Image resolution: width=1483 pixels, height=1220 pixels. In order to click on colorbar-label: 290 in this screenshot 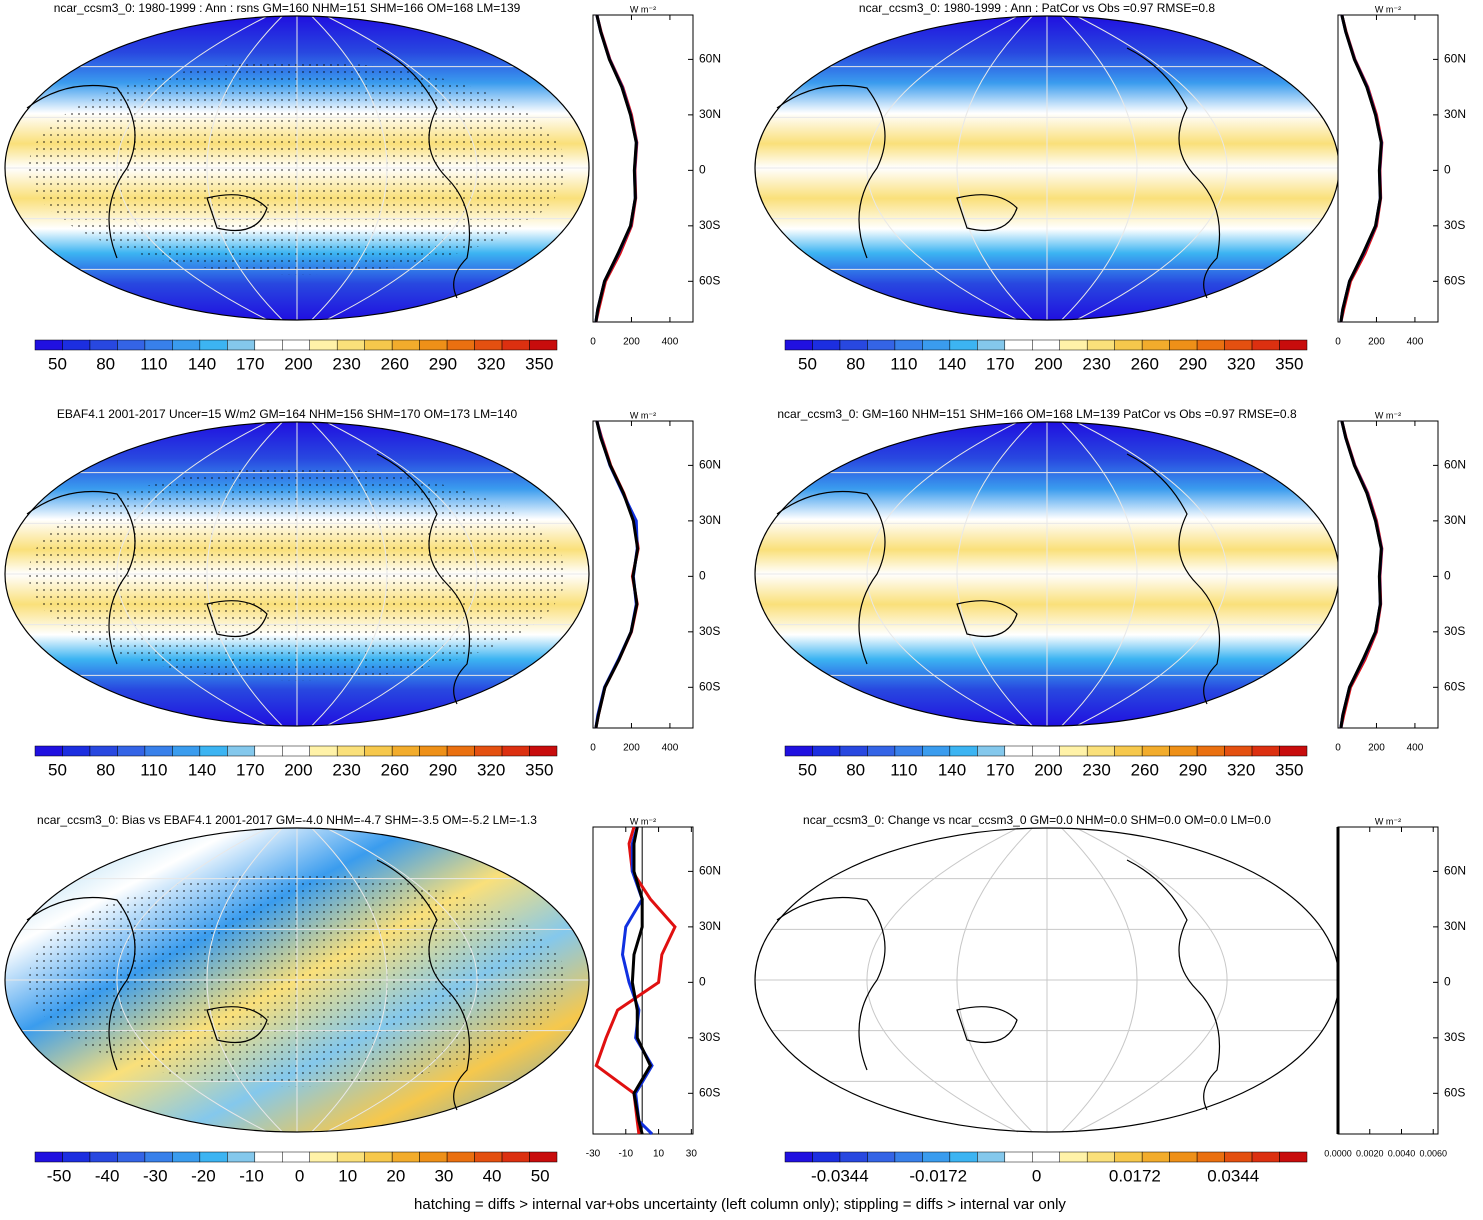, I will do `click(1193, 769)`.